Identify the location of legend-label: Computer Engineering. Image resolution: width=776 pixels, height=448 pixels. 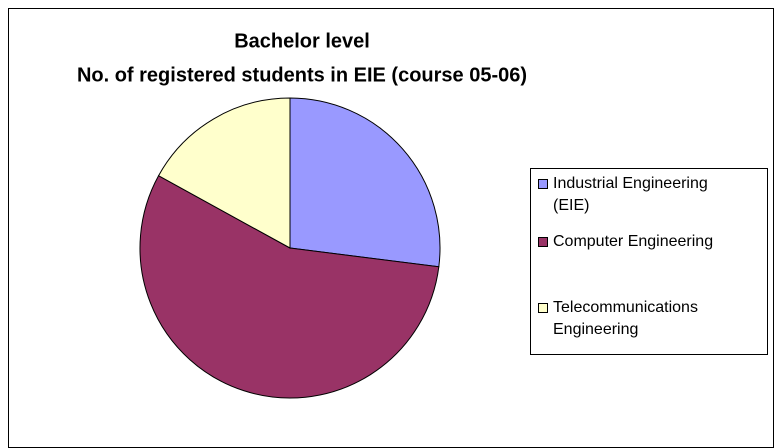
(633, 241).